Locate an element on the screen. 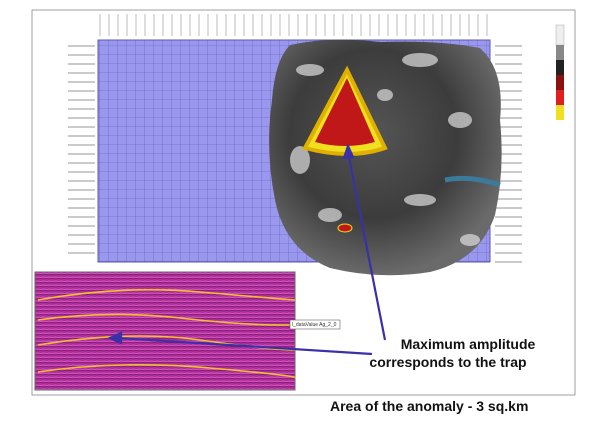 The image size is (607, 432). label-box is located at coordinates (315, 324).